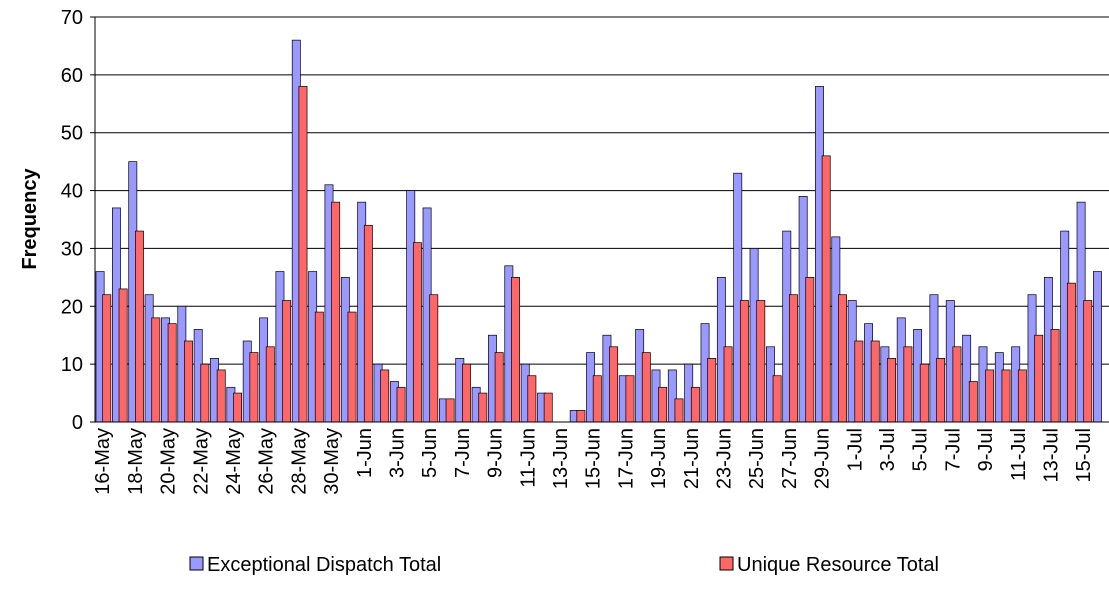 This screenshot has width=1109, height=589. Describe the element at coordinates (1051, 455) in the screenshot. I see `x-tick-label: 13-Jul` at that location.